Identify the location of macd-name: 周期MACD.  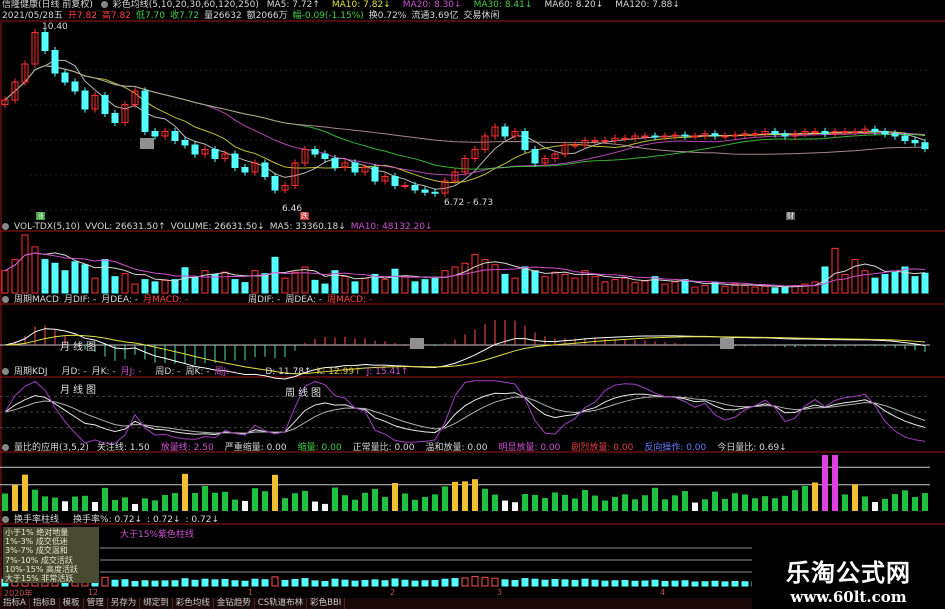
(36, 300).